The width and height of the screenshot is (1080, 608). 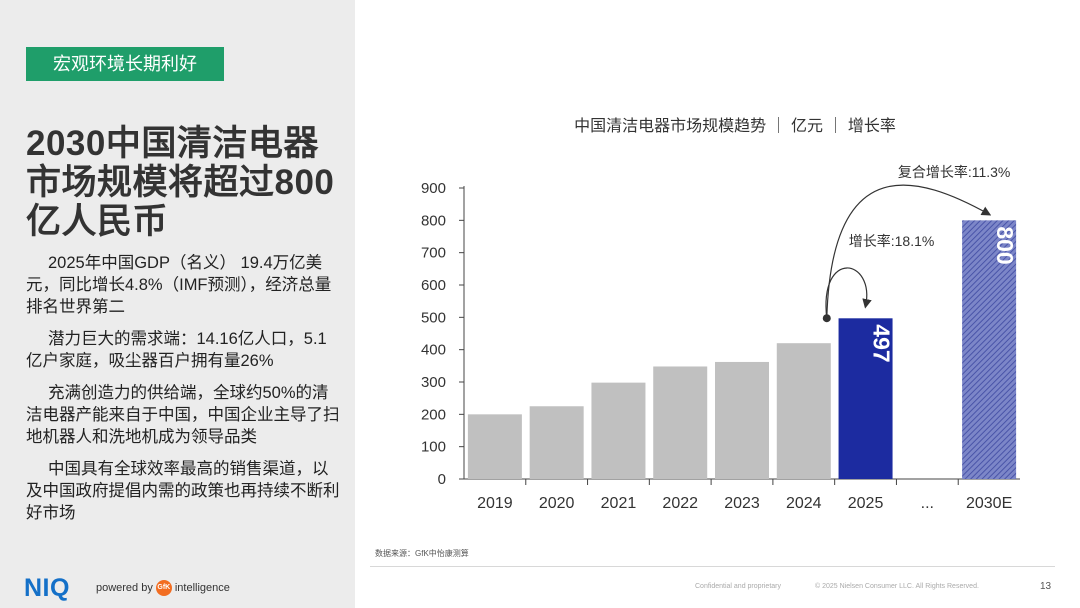 I want to click on y-tick-label: 200, so click(x=433, y=414).